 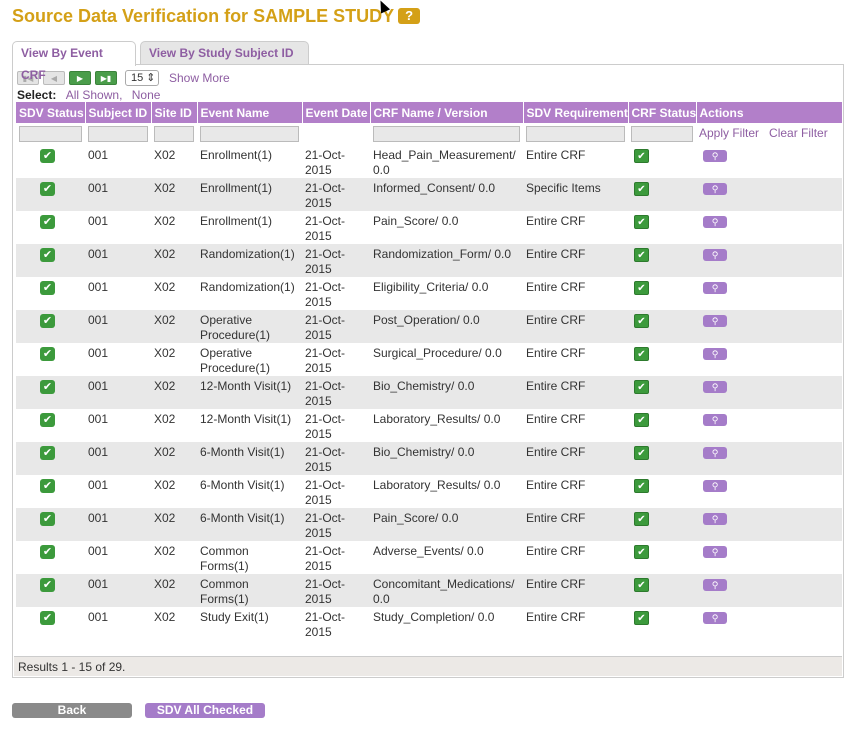 I want to click on page-size-select: 15 ⇕, so click(x=142, y=78).